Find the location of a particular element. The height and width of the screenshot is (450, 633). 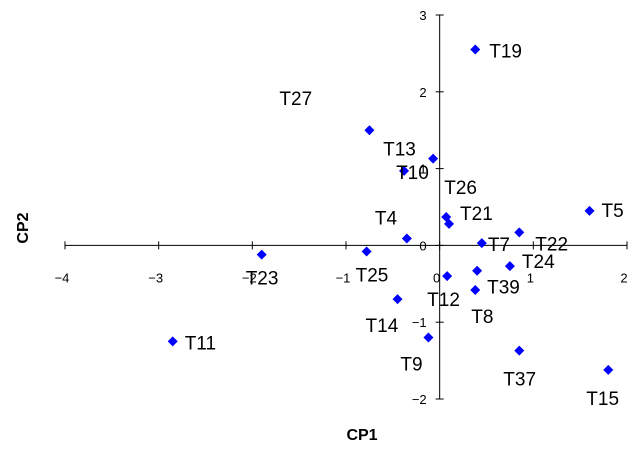

y-tick-label: 1 is located at coordinates (422, 169).